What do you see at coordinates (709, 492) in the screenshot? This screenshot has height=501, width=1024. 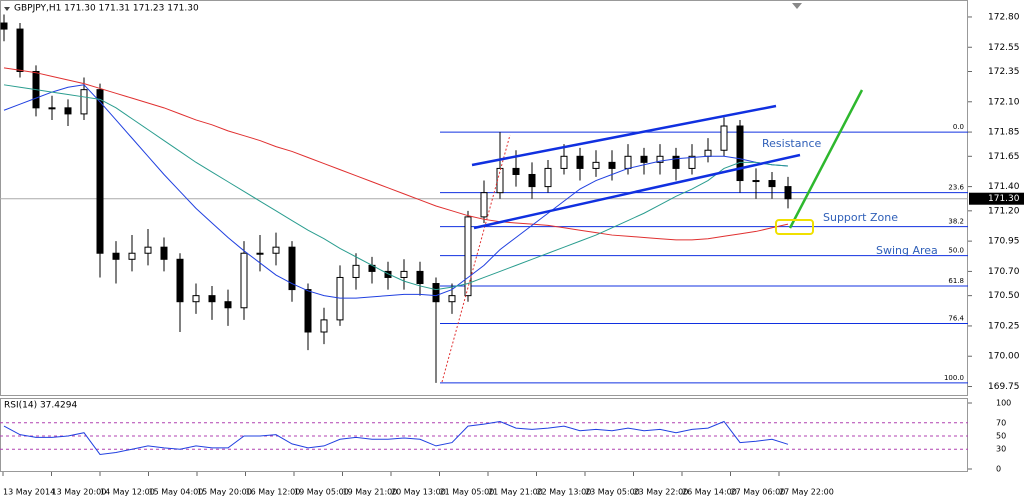 I see `x-tick-label: 26 May 14:00` at bounding box center [709, 492].